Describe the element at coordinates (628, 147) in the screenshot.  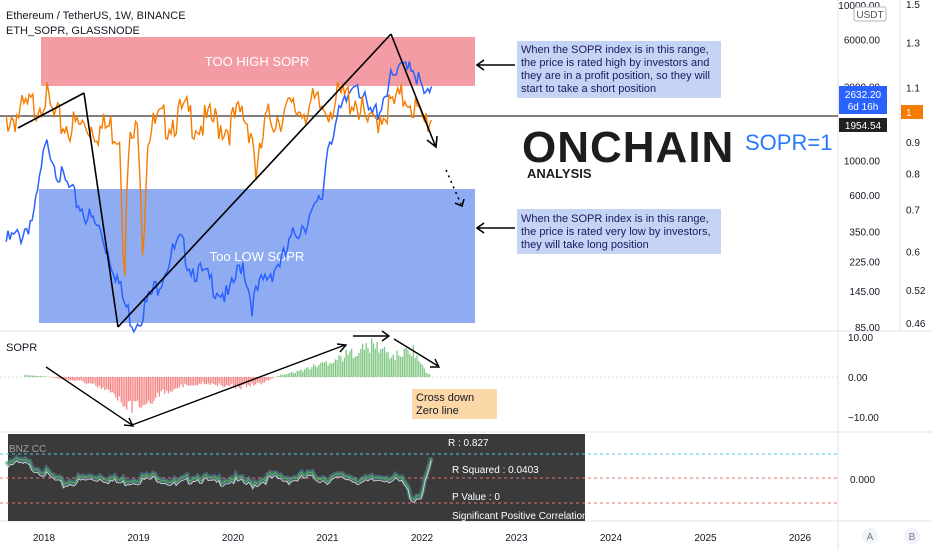
I see `onchain-title: ONCHAIN` at that location.